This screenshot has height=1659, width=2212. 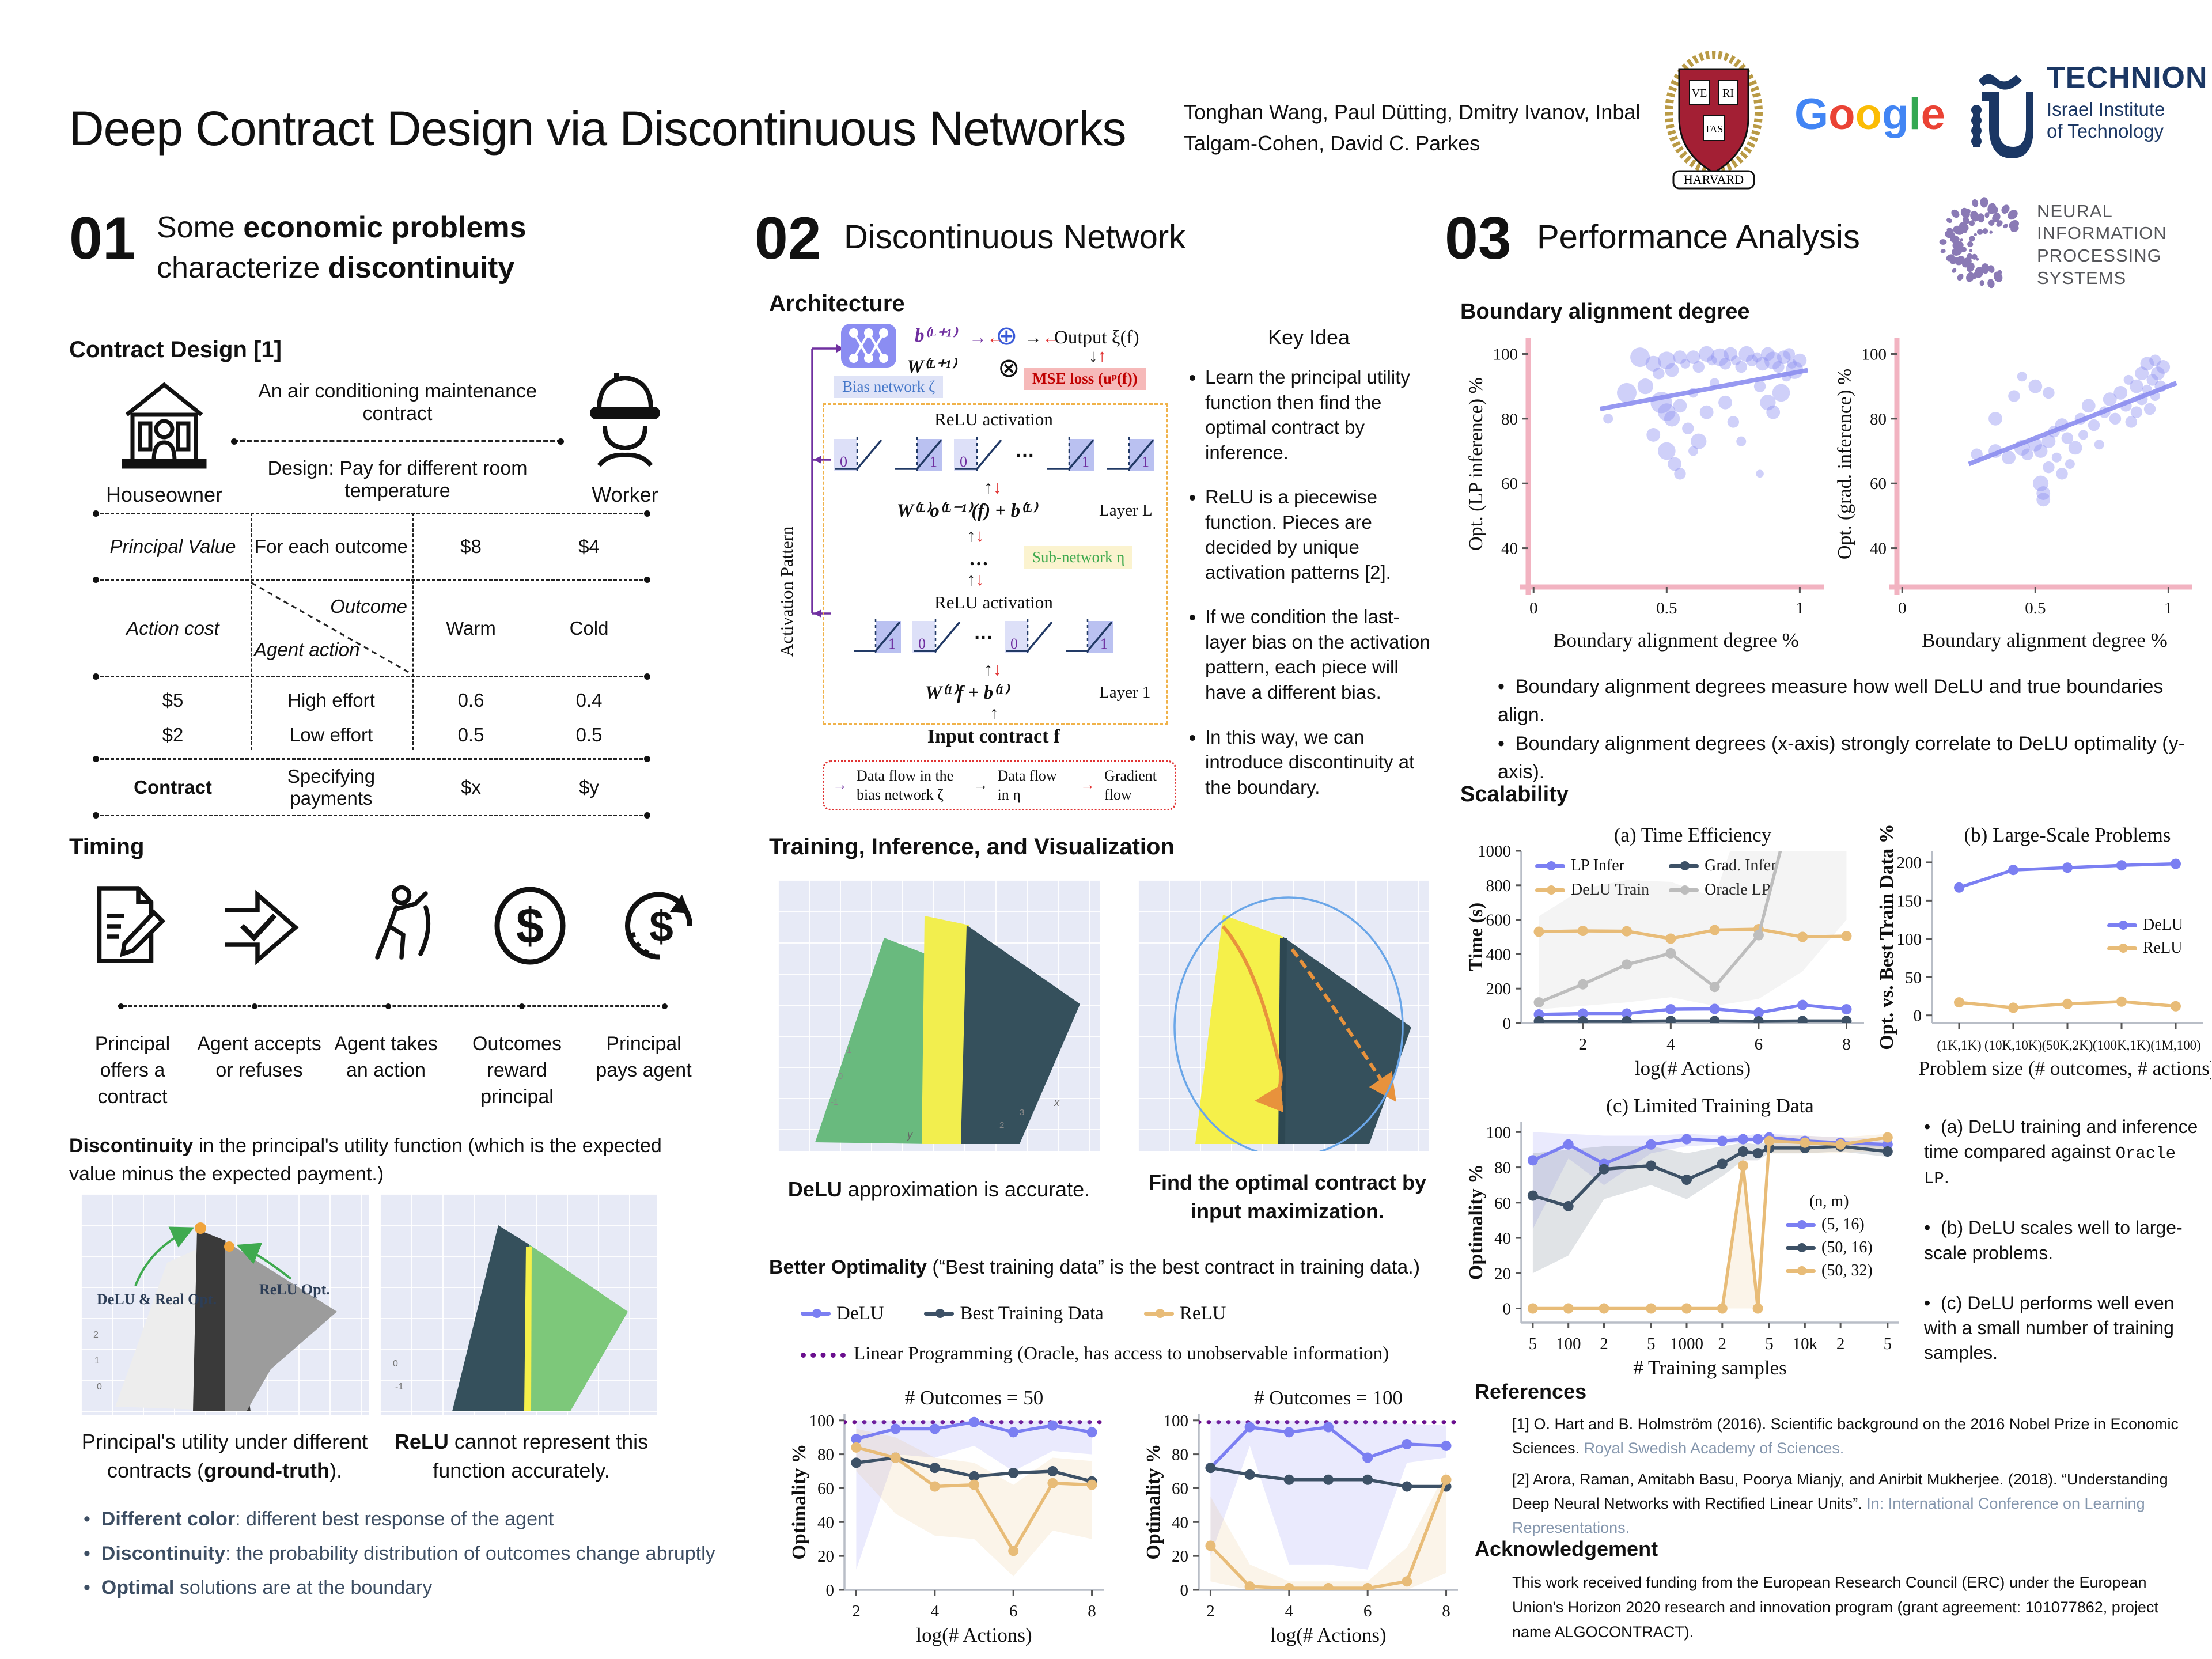 What do you see at coordinates (1289, 1611) in the screenshot?
I see `svg-text: 4` at bounding box center [1289, 1611].